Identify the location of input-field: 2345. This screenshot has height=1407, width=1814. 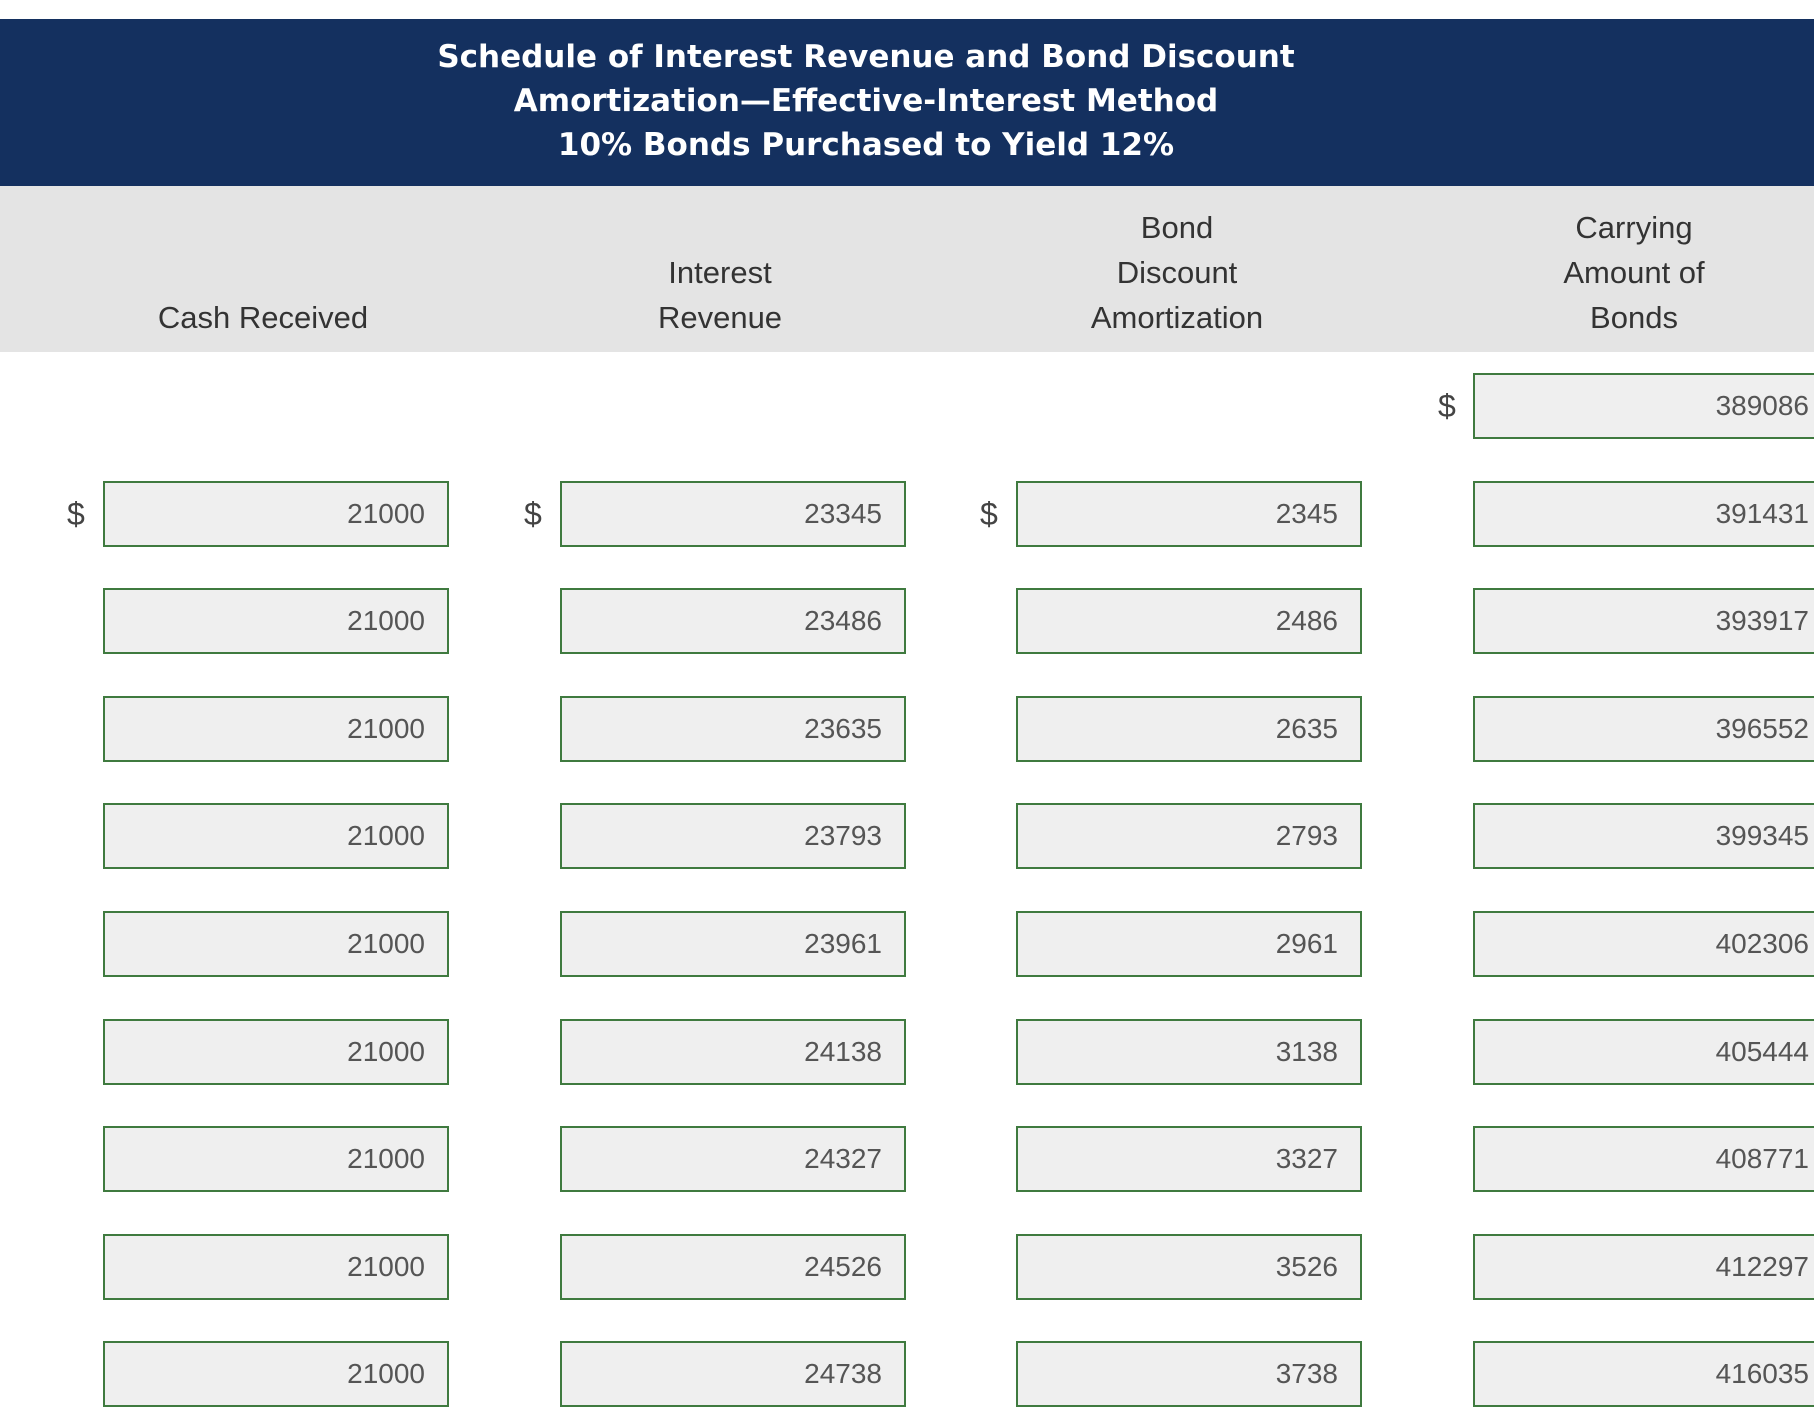
(1189, 513).